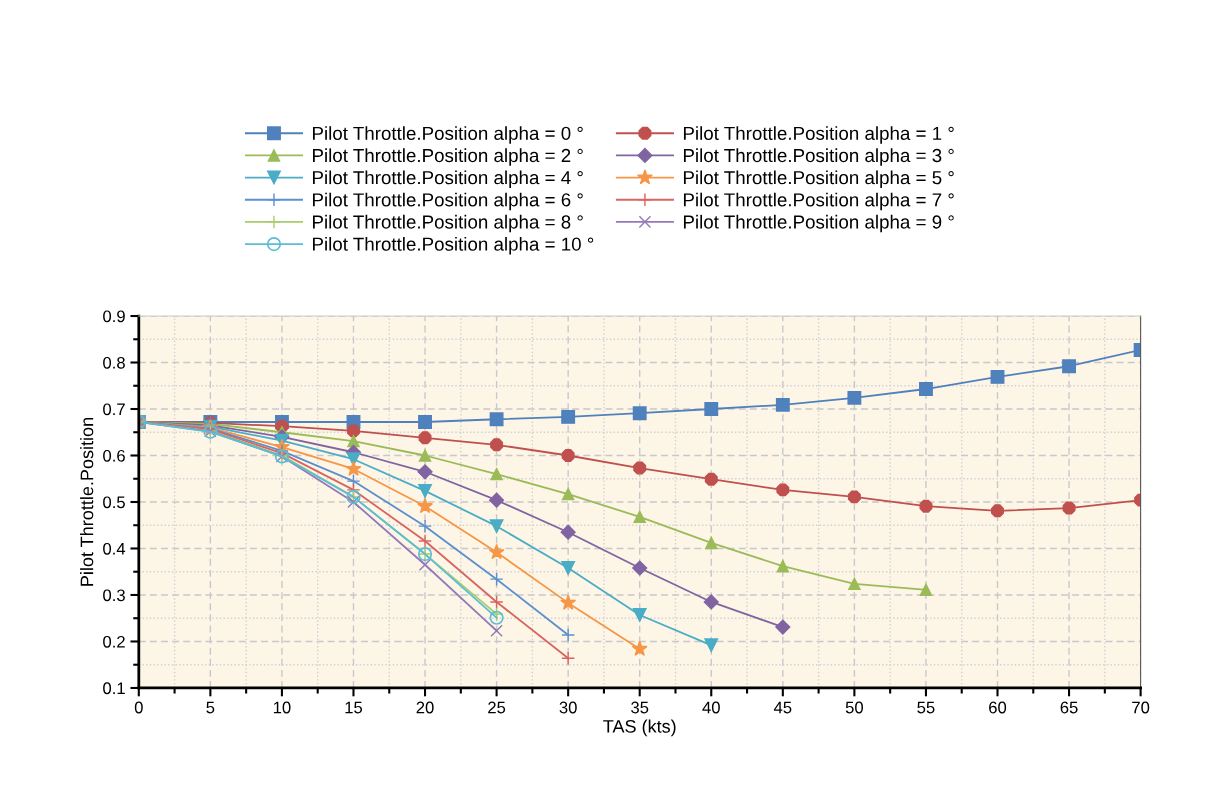 The image size is (1207, 807). Describe the element at coordinates (818, 201) in the screenshot. I see `legend-label: Pilot Throttle.Position alpha = 7 °` at that location.